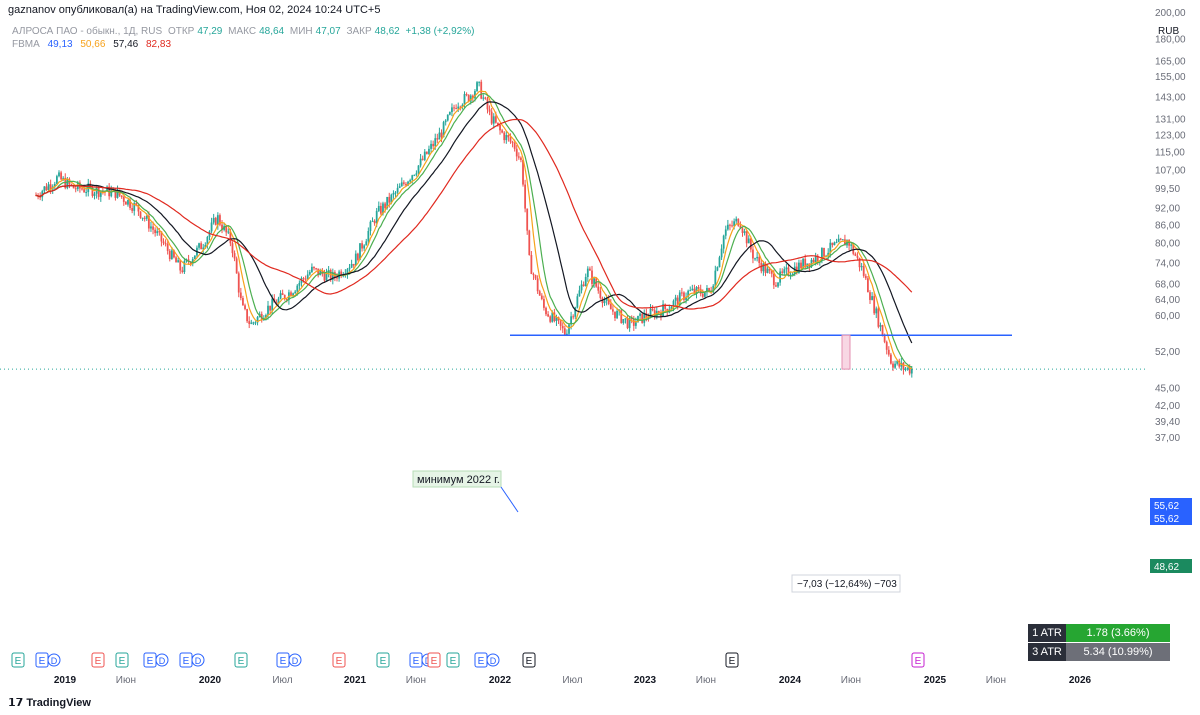 The image size is (1200, 715). What do you see at coordinates (159, 44) in the screenshot?
I see `ma-value-4: 82,83` at bounding box center [159, 44].